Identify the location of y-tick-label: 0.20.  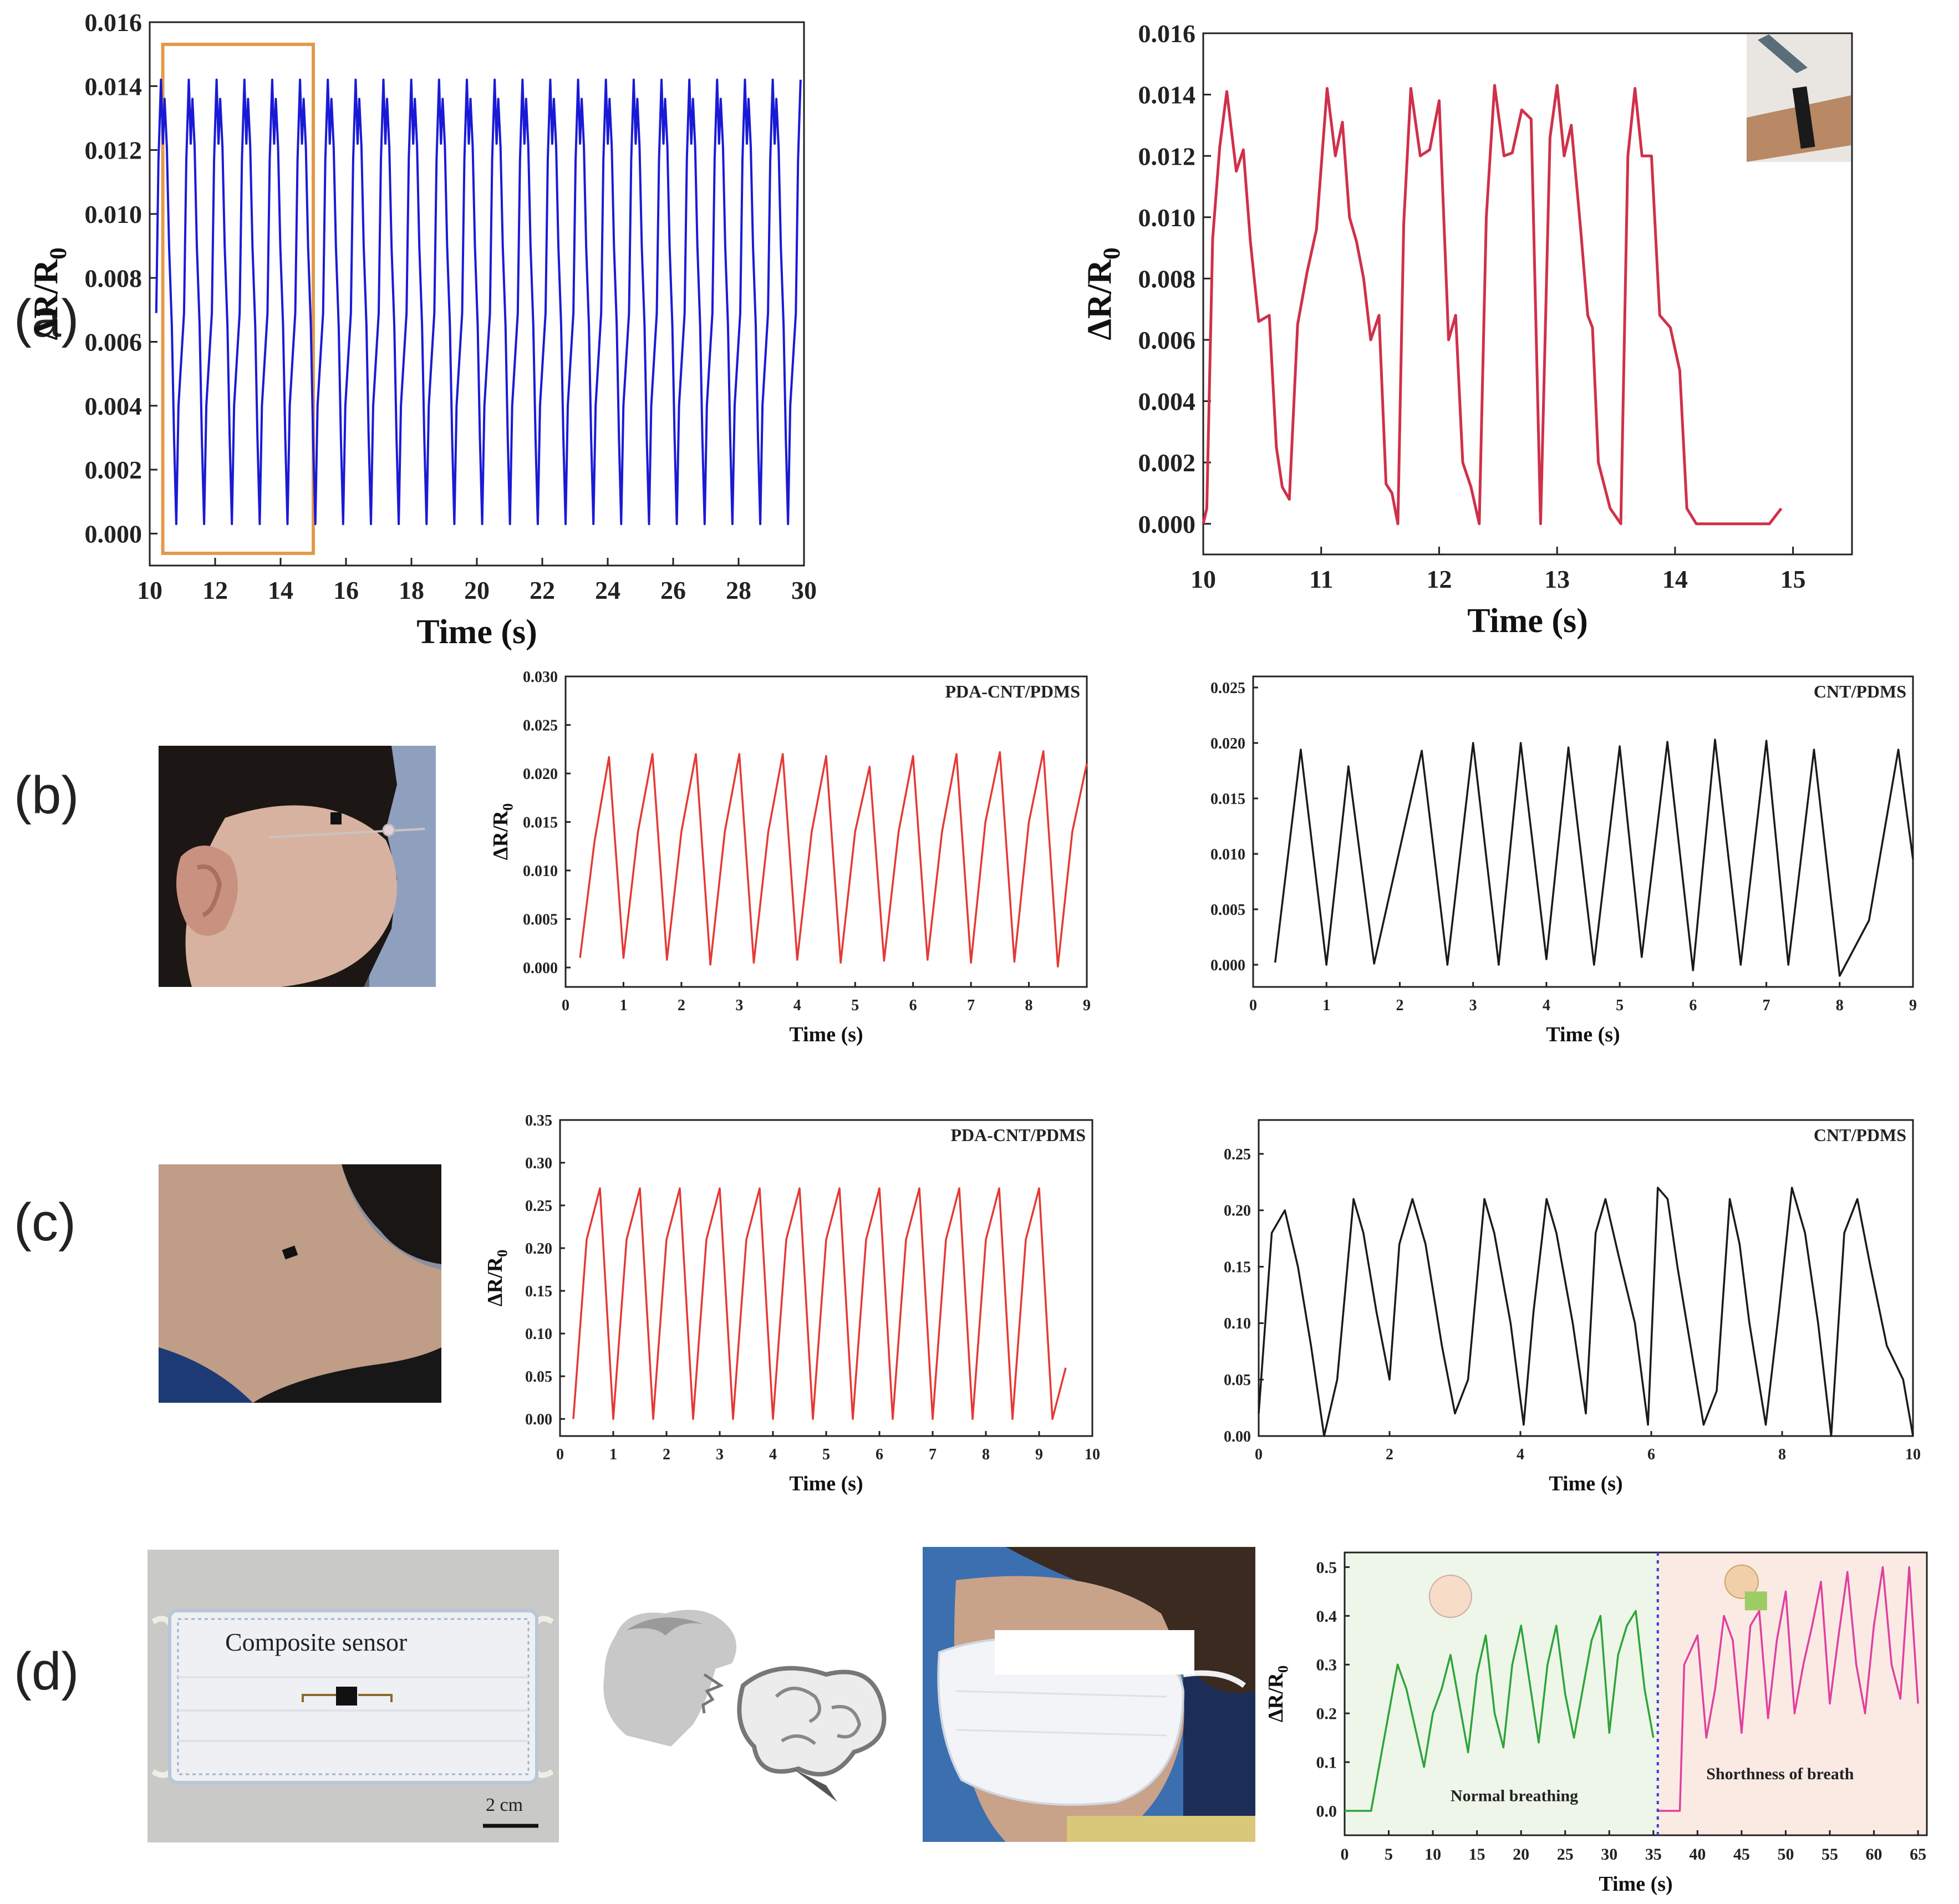
(538, 1249).